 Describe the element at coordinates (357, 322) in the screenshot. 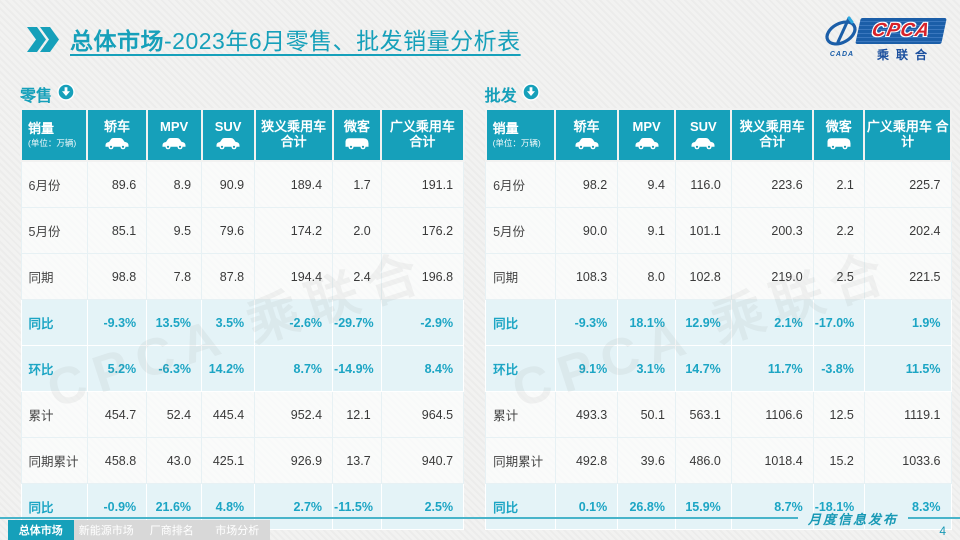

I see `cell: -29.7%` at that location.